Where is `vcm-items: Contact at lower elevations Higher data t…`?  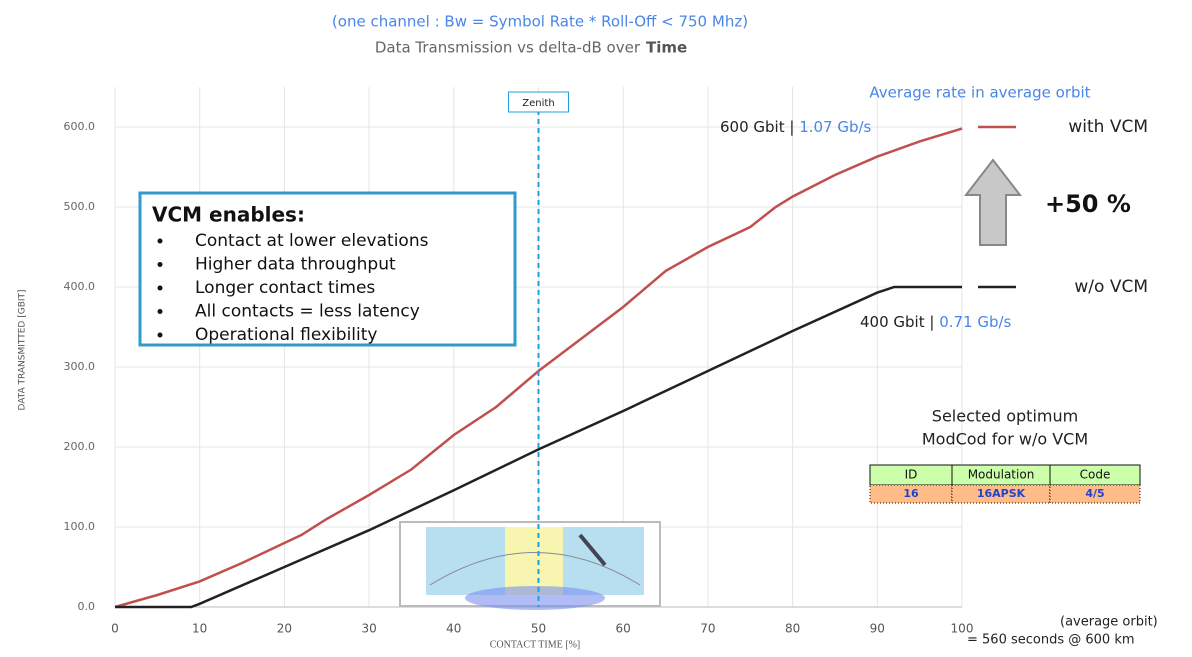
vcm-items: Contact at lower elevations Higher data t… is located at coordinates (293, 288).